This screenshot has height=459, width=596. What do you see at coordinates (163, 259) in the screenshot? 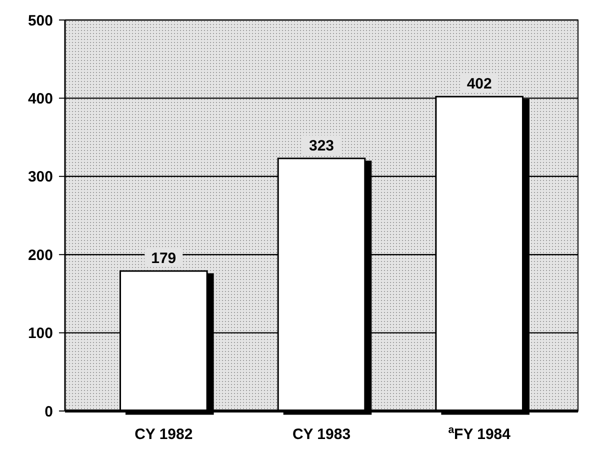
I see `data-label: 179` at bounding box center [163, 259].